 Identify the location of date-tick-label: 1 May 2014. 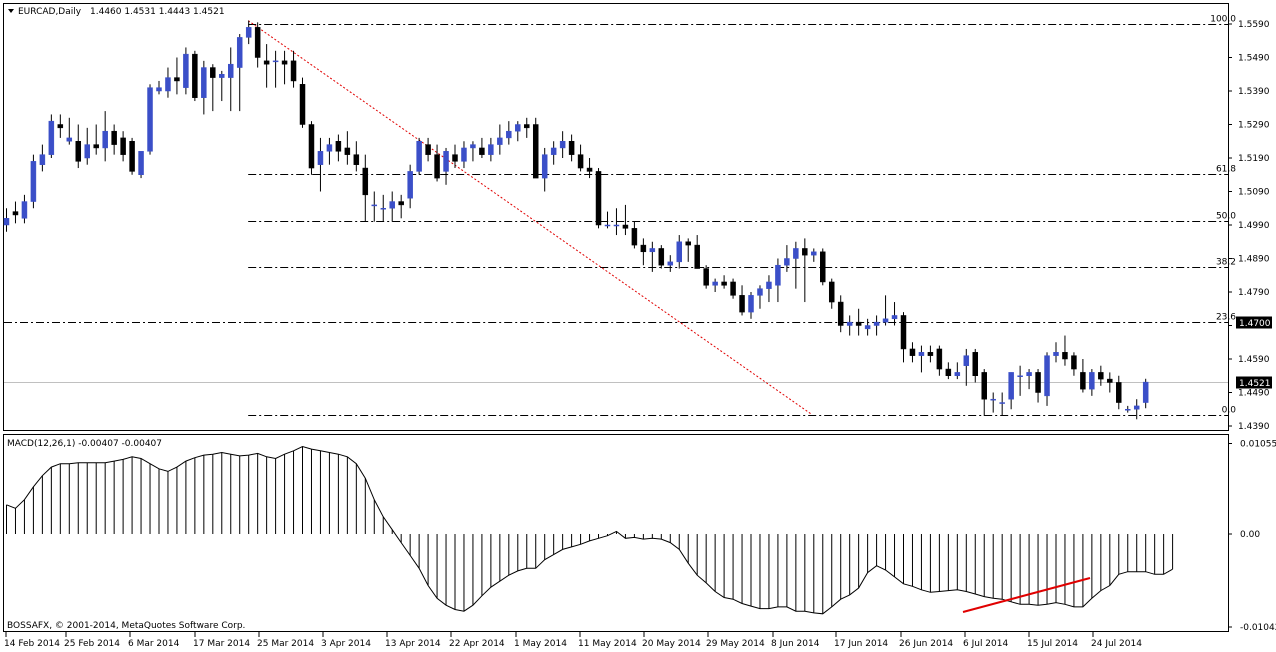
(540, 644).